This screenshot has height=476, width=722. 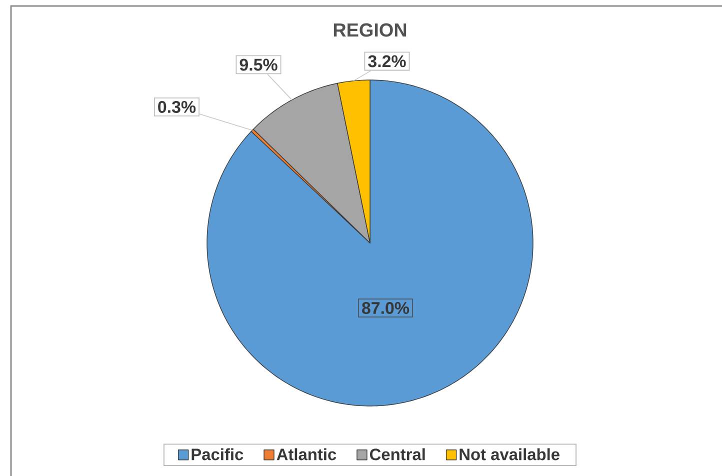 I want to click on legend-label: Central, so click(x=397, y=454).